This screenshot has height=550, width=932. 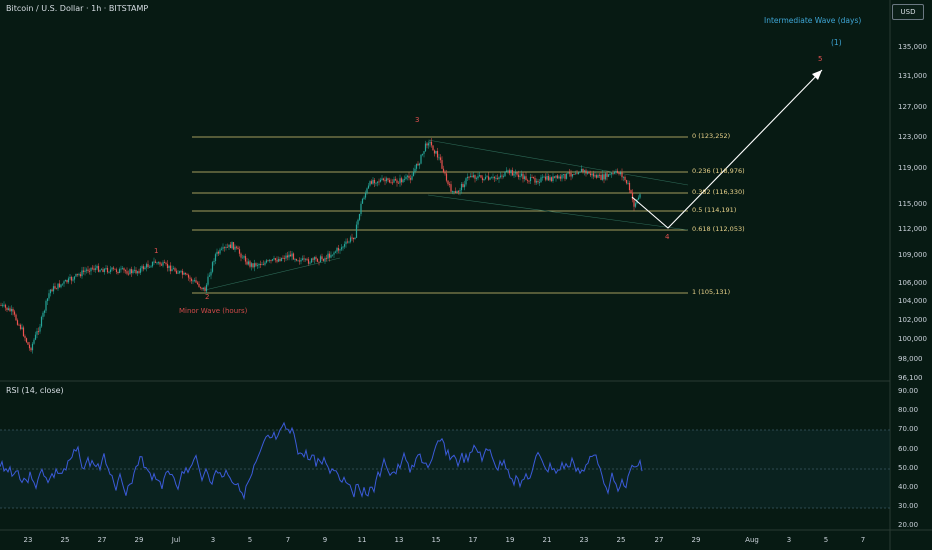 What do you see at coordinates (621, 540) in the screenshot?
I see `date-tick: 25` at bounding box center [621, 540].